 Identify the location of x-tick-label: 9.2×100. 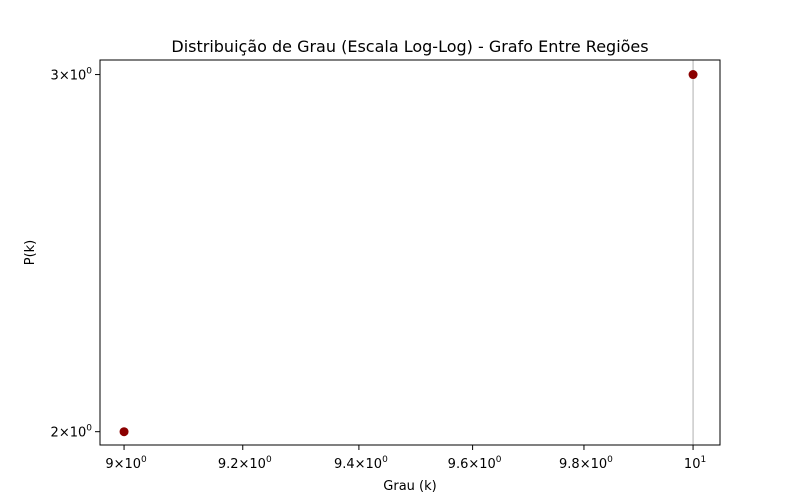
(245, 463).